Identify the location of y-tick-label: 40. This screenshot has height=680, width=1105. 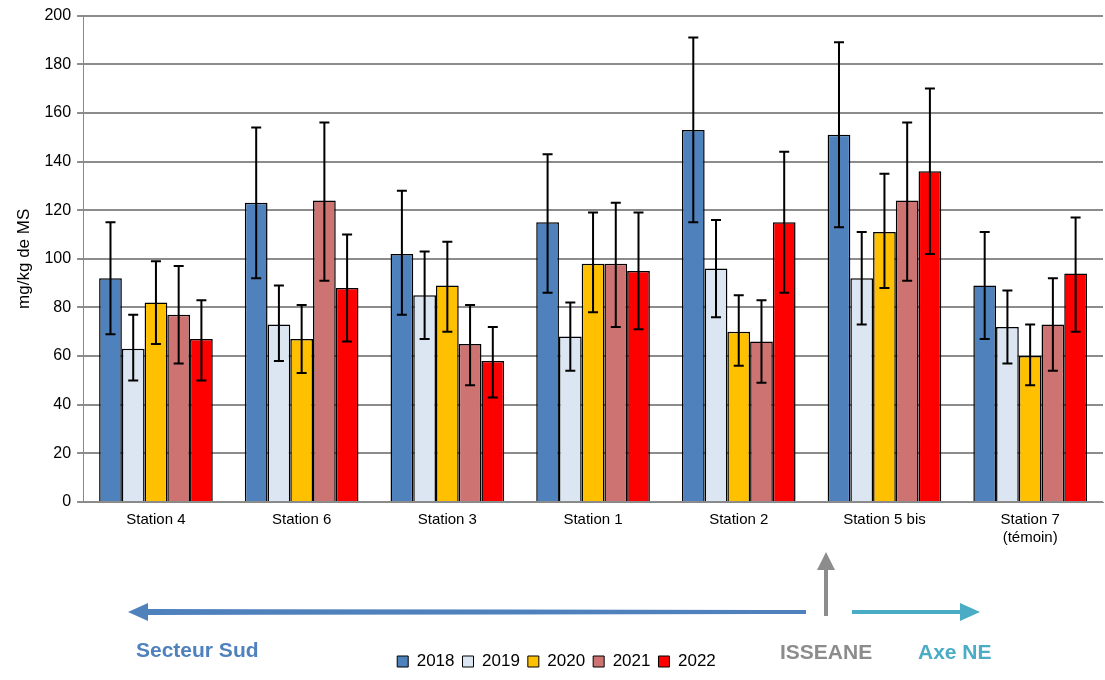
(62, 404).